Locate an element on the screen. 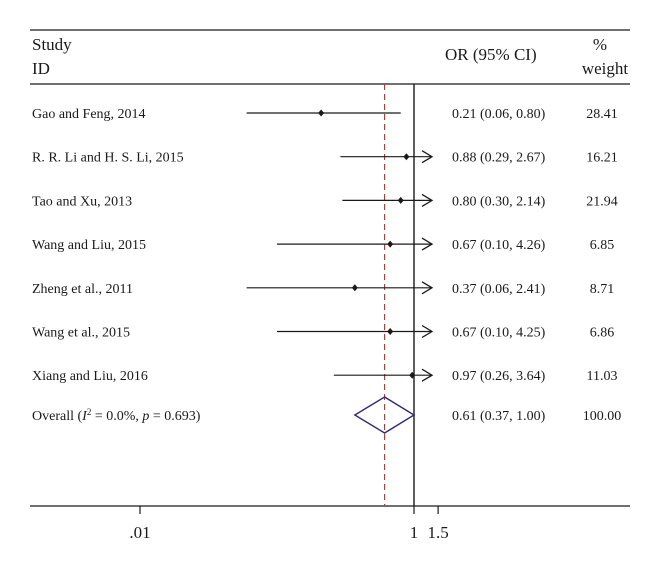 The height and width of the screenshot is (569, 660). x-tick-label: 1 is located at coordinates (414, 532).